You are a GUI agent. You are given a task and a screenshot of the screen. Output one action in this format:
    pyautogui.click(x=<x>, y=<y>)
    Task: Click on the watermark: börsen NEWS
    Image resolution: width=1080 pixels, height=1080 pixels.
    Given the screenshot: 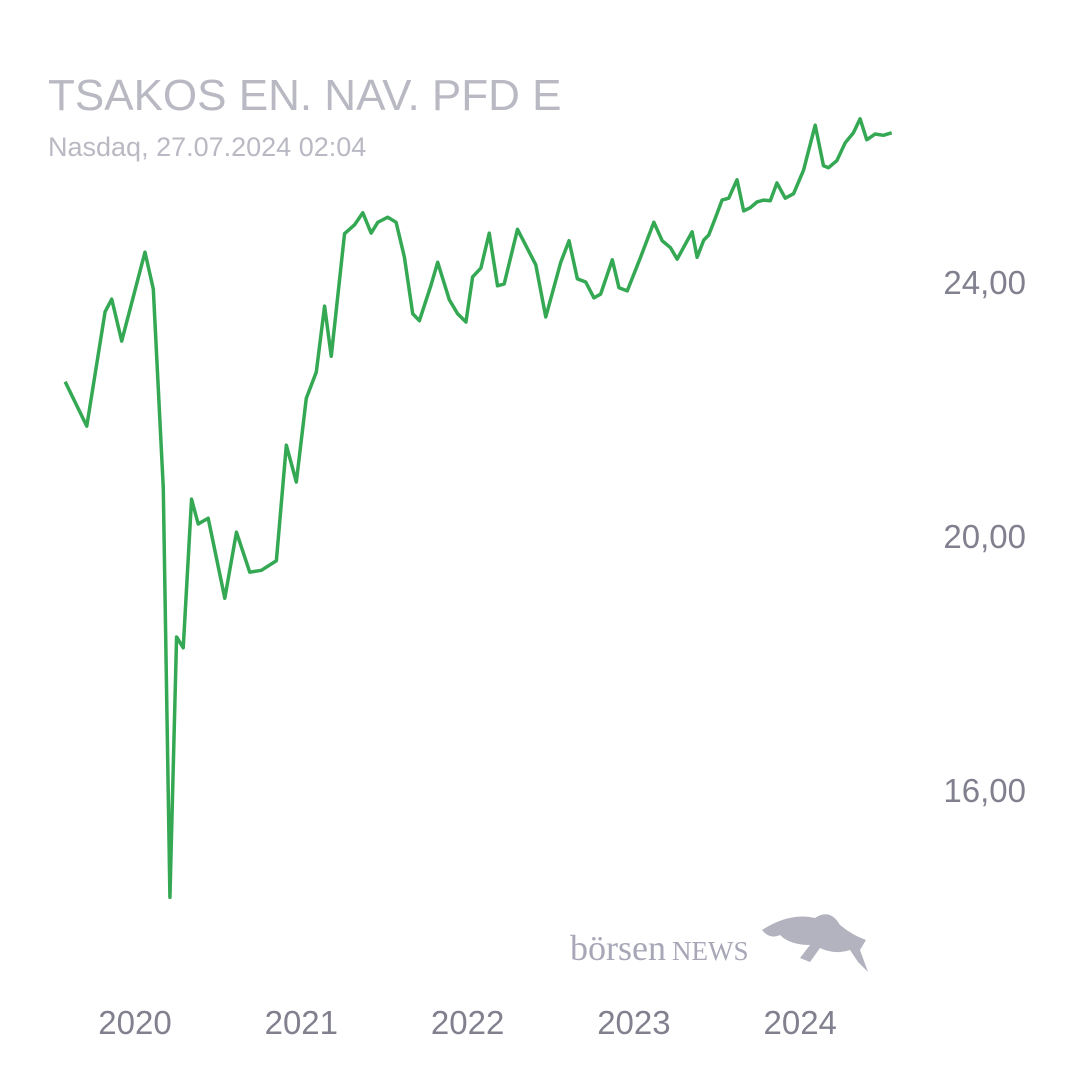 What is the action you would take?
    pyautogui.click(x=719, y=943)
    